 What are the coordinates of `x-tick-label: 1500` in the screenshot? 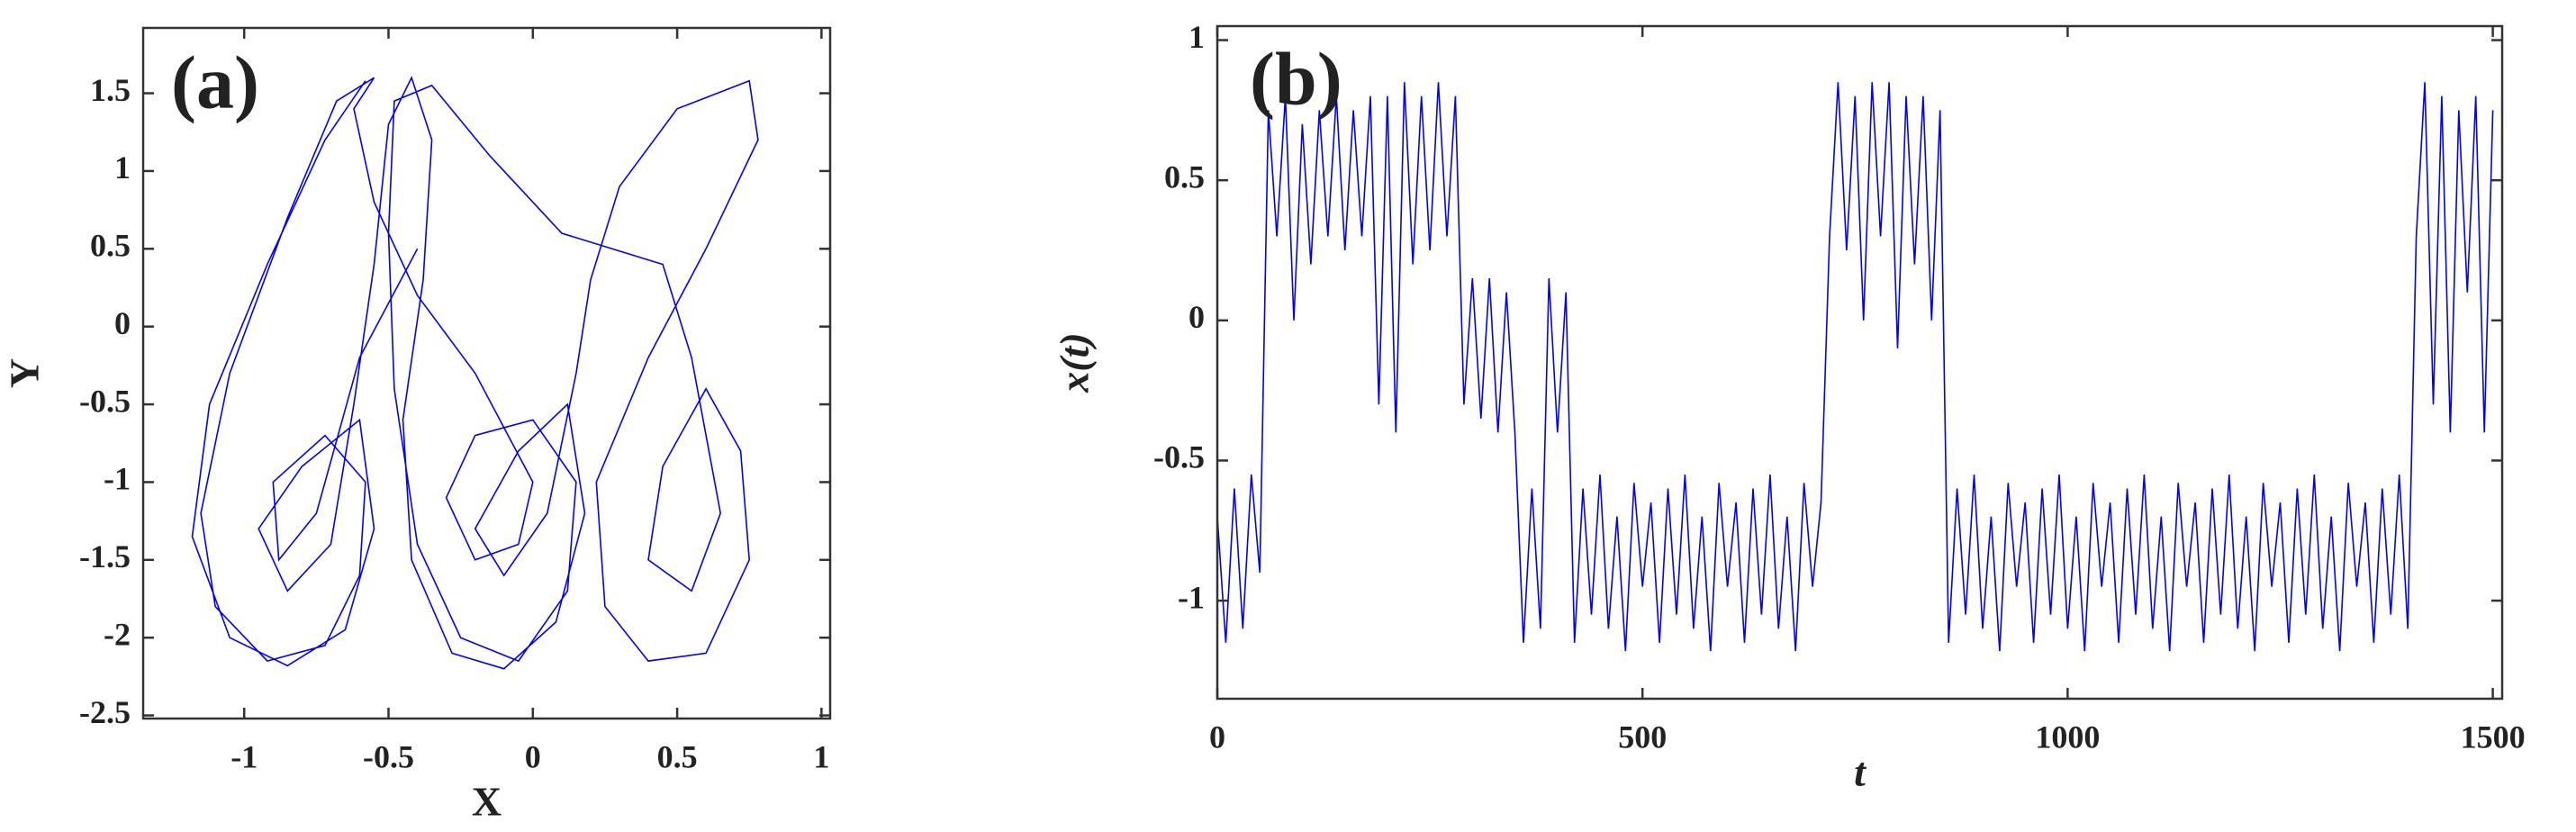 It's located at (2493, 737).